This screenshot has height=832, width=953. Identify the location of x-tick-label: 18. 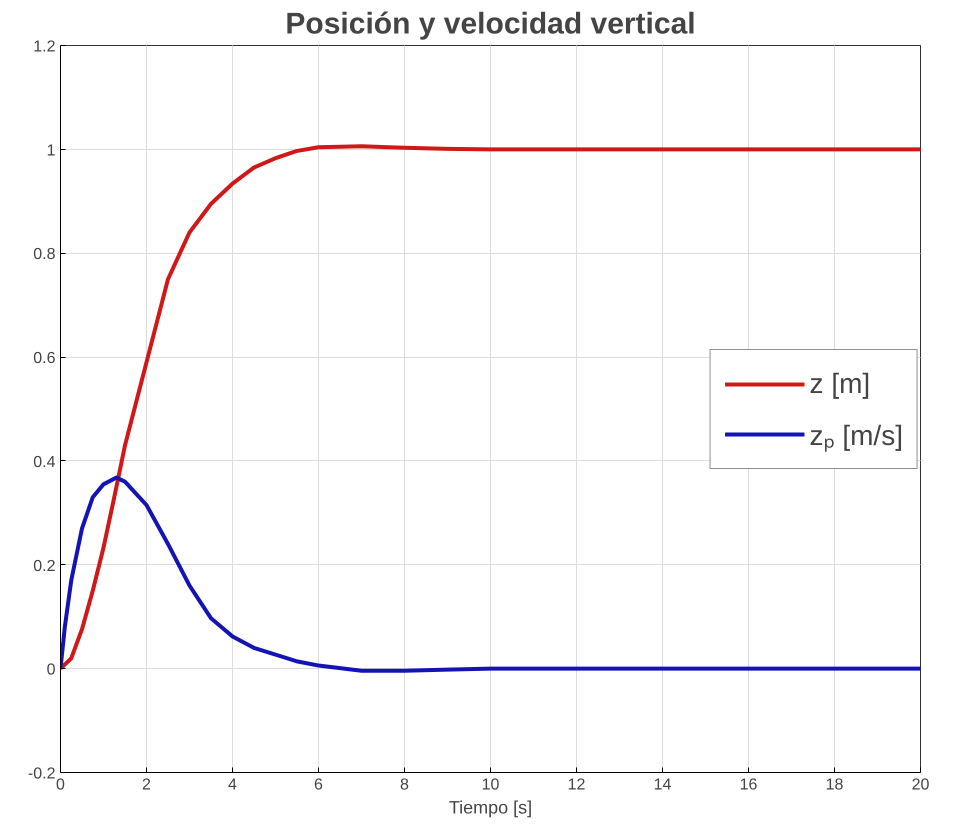
(835, 785).